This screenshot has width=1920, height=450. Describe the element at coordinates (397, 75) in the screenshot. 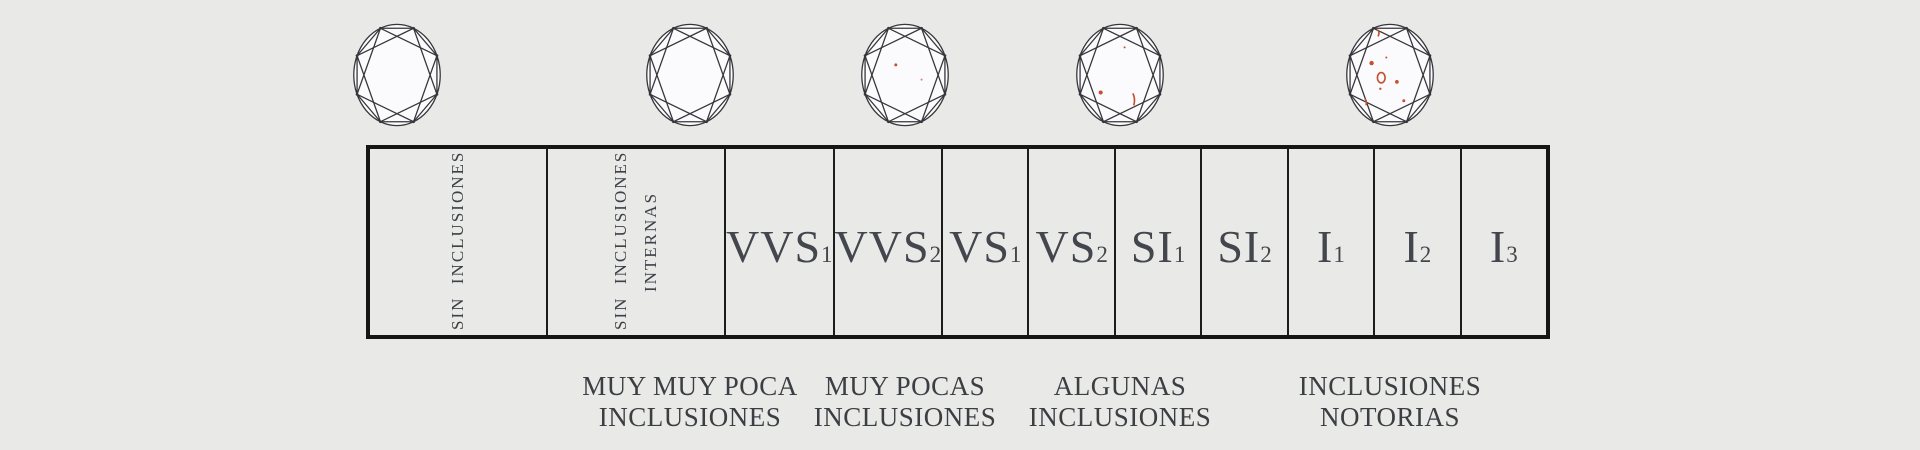

I see `diamond-flawless-icon` at that location.